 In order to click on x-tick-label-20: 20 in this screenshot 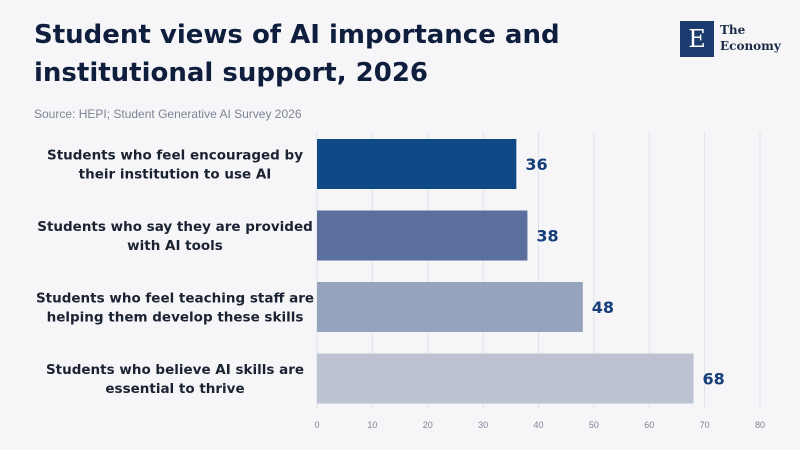, I will do `click(428, 425)`.